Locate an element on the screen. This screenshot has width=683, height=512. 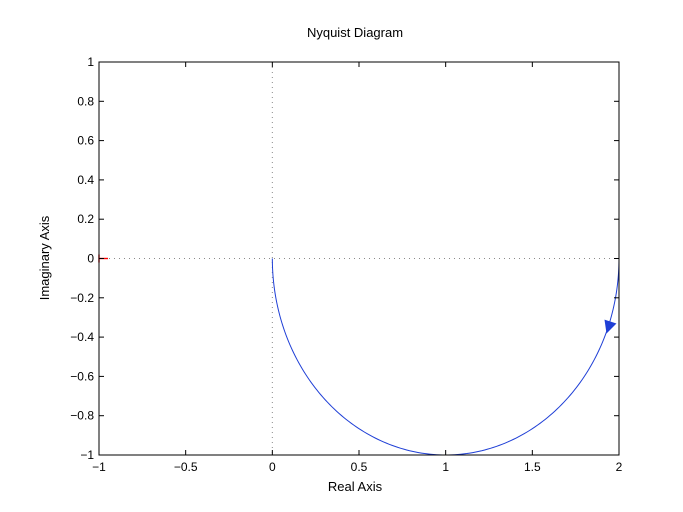
x-tick-label: 2 is located at coordinates (619, 467).